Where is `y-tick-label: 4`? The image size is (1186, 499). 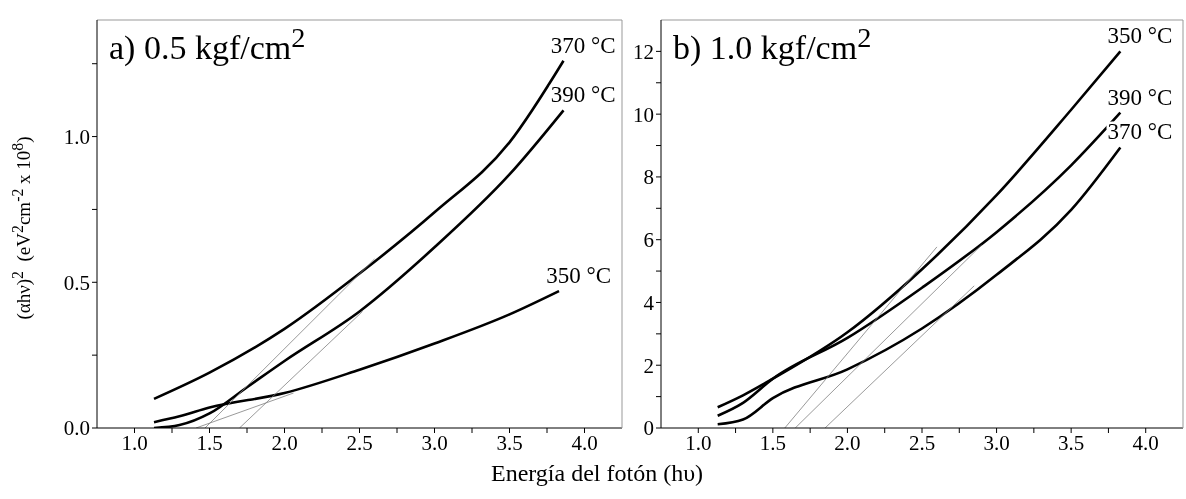
y-tick-label: 4 is located at coordinates (649, 302).